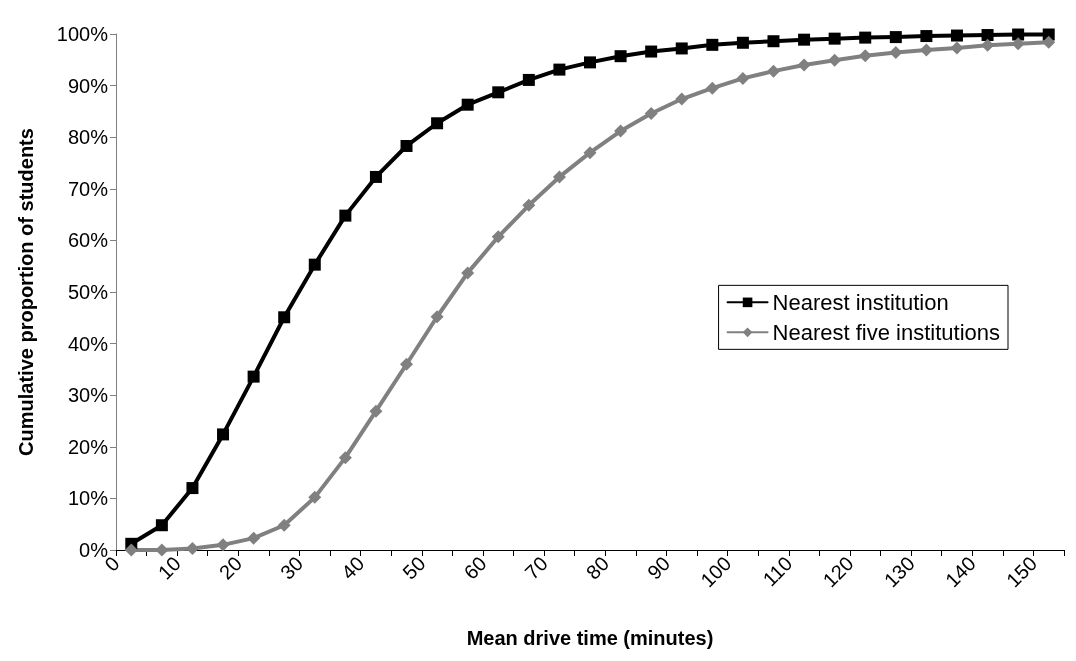 This screenshot has height=661, width=1076. What do you see at coordinates (899, 572) in the screenshot?
I see `x-tick-label: 130` at bounding box center [899, 572].